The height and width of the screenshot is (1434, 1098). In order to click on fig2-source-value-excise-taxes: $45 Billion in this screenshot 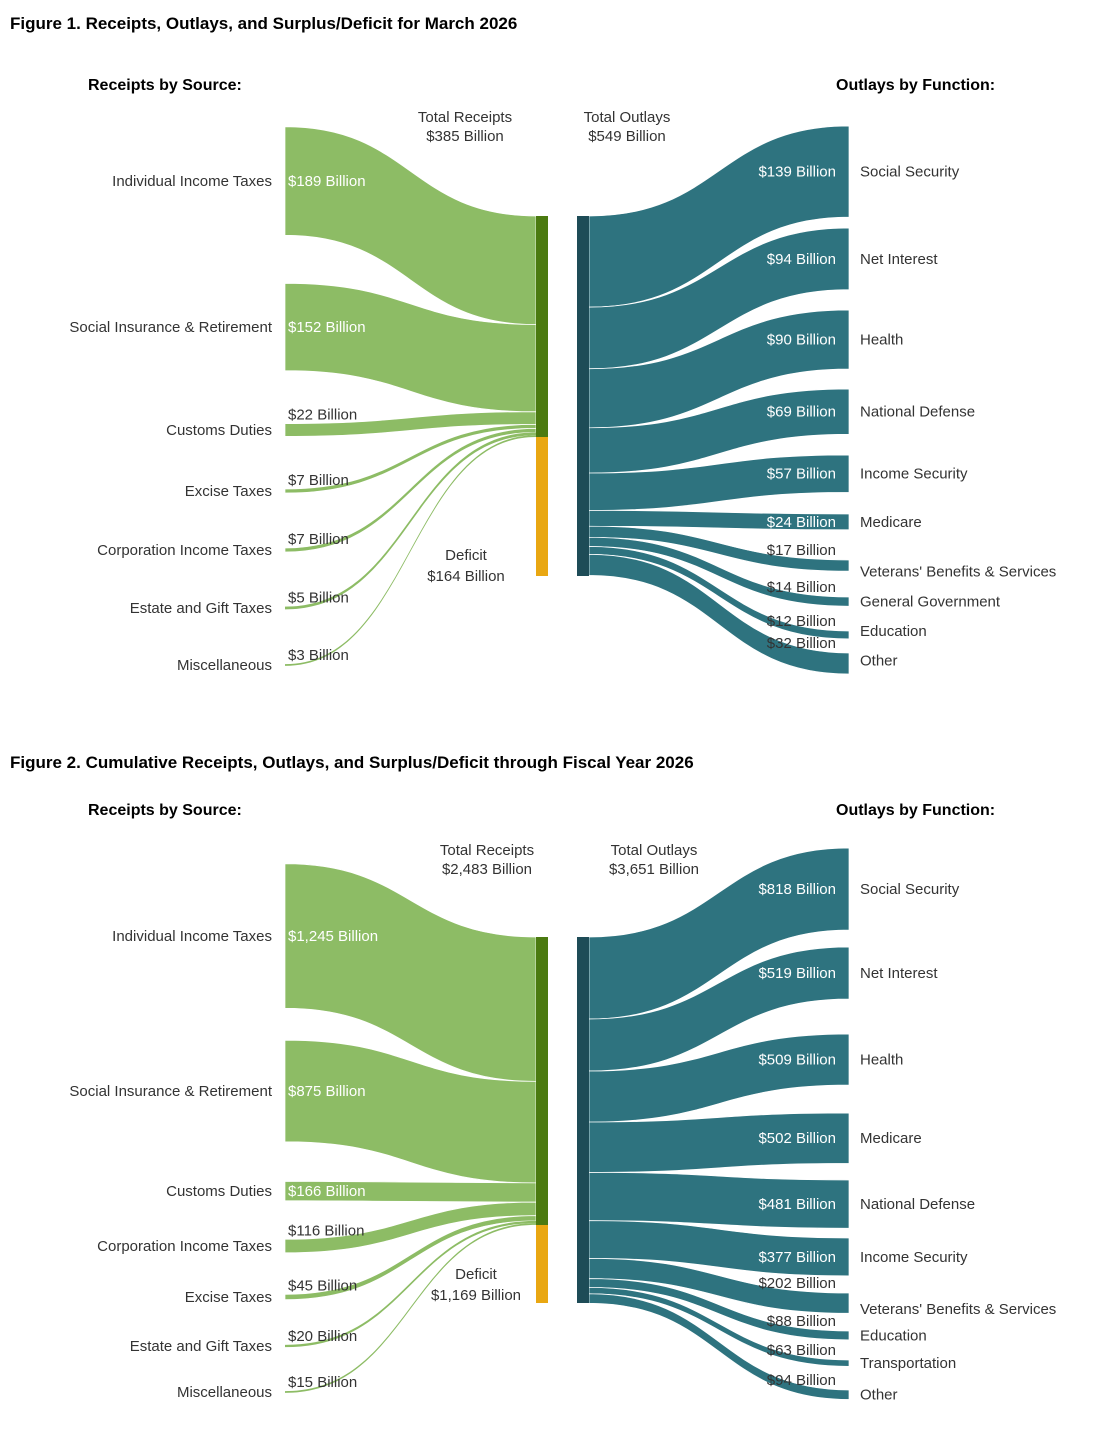, I will do `click(322, 1285)`.